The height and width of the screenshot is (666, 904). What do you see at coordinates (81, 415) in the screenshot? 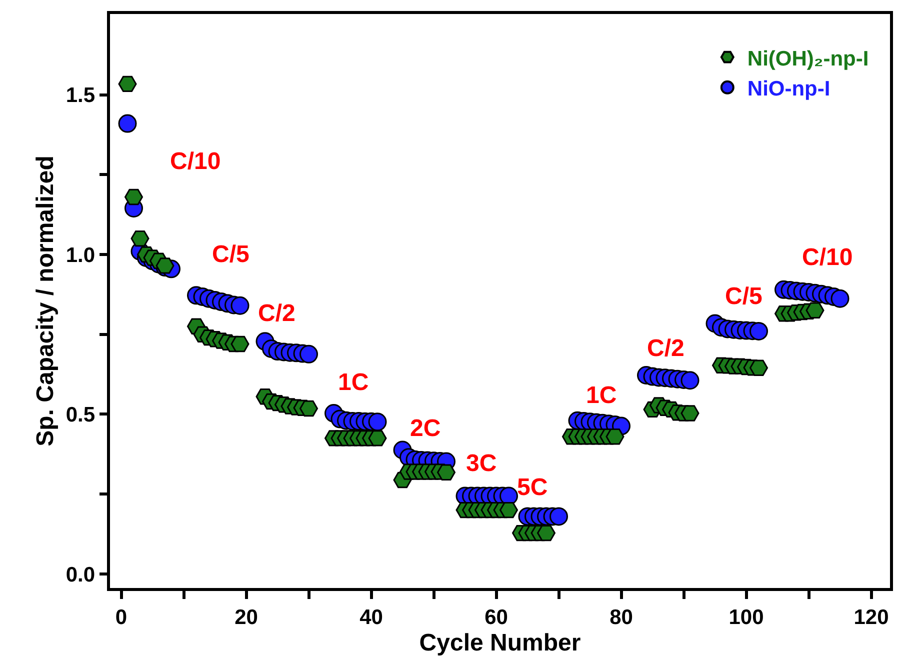
I see `y-tick-label: 0.5` at bounding box center [81, 415].